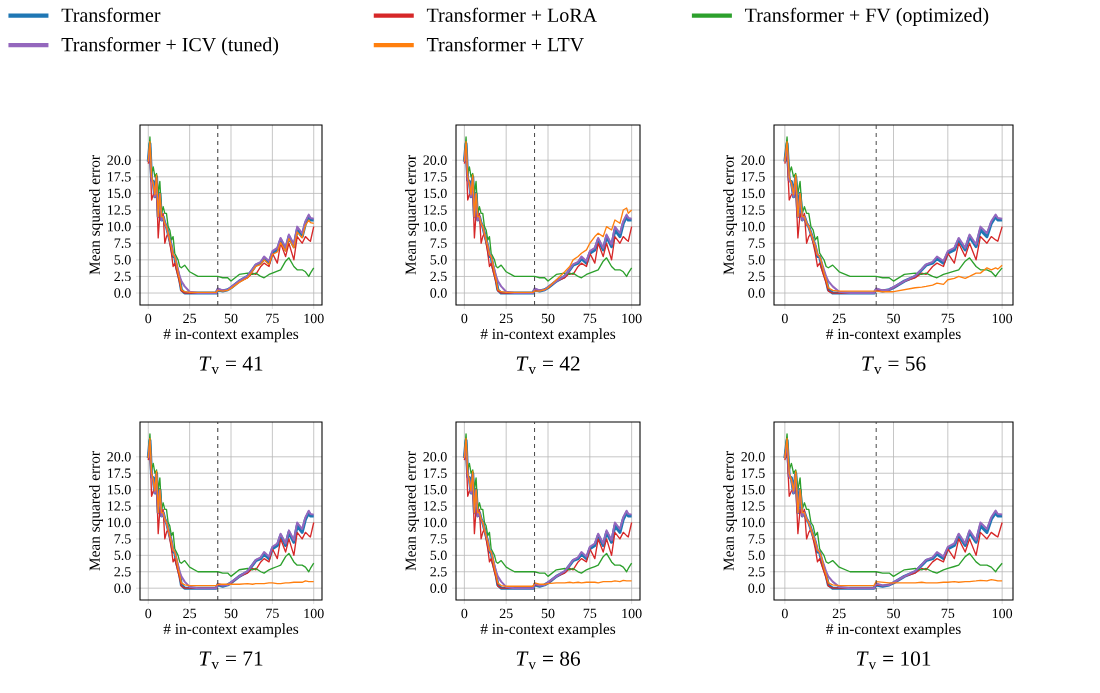 Image resolution: width=1100 pixels, height=693 pixels. What do you see at coordinates (231, 365) in the screenshot?
I see `text: T$_{v}$ = 41` at bounding box center [231, 365].